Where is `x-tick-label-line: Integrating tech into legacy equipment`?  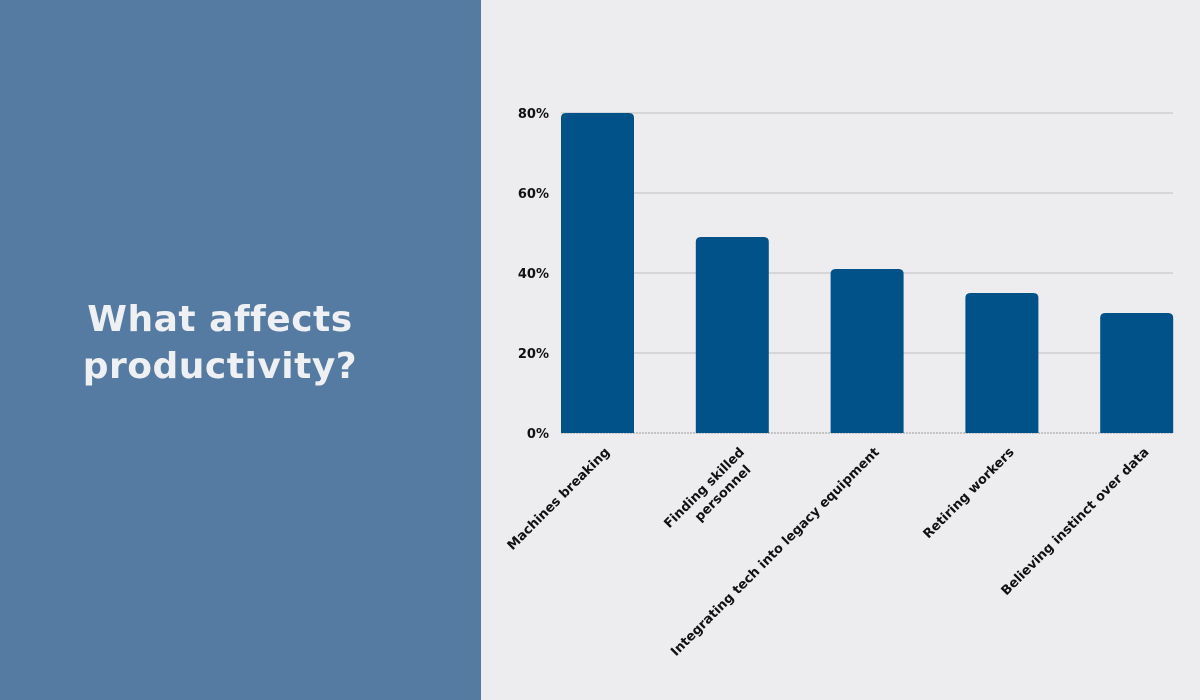 x-tick-label-line: Integrating tech into legacy equipment is located at coordinates (775, 552).